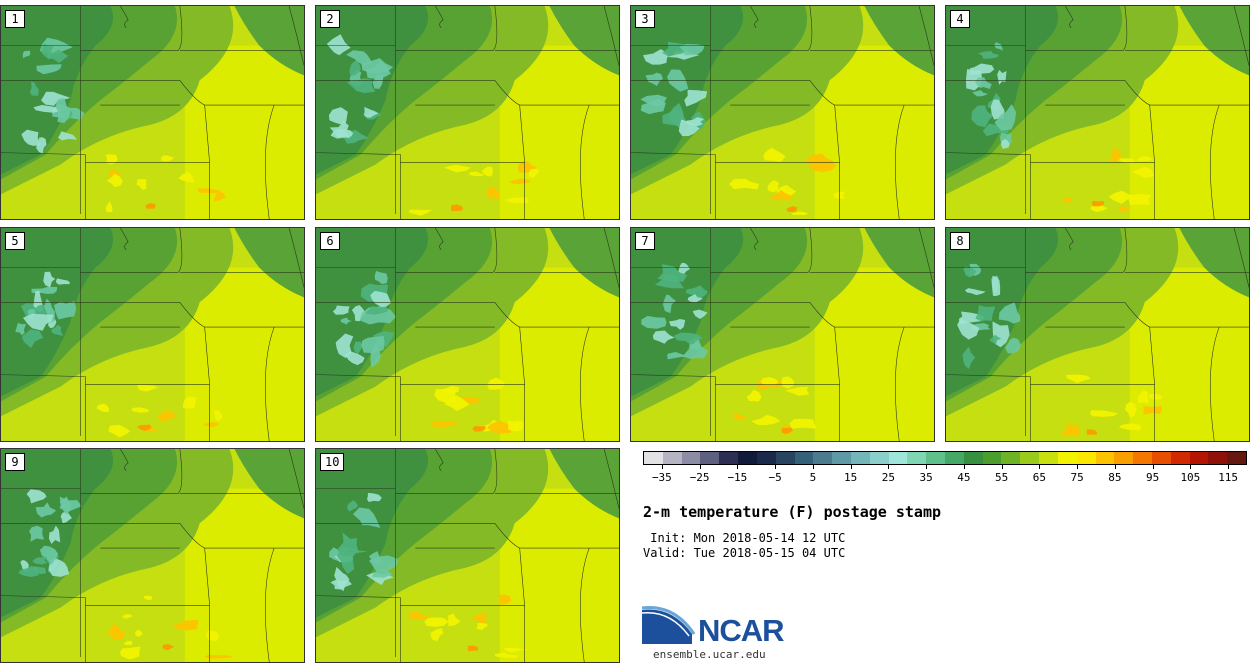  I want to click on colorbar-tick-label: 85, so click(1115, 477).